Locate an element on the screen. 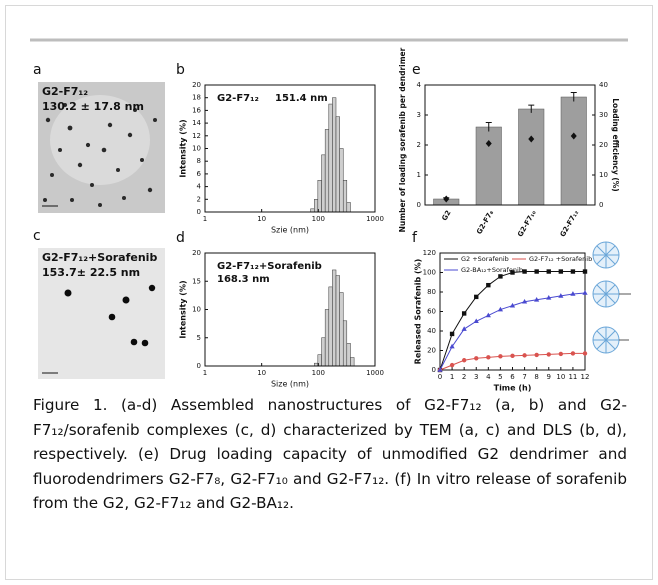 Image resolution: width=658 pixels, height=585 pixels. y-tick-label: 120 is located at coordinates (429, 253).